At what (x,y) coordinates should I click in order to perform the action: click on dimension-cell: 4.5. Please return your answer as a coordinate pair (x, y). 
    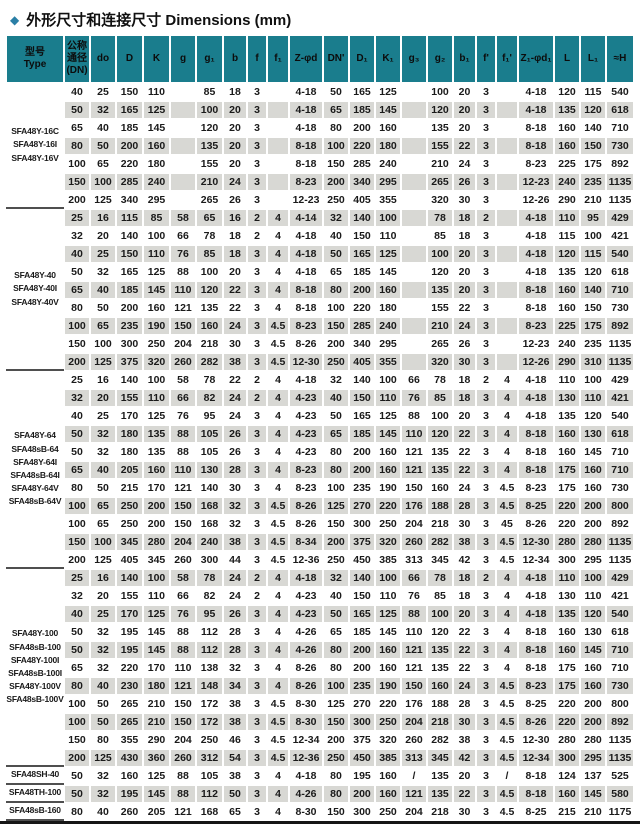
    Looking at the image, I should click on (278, 560).